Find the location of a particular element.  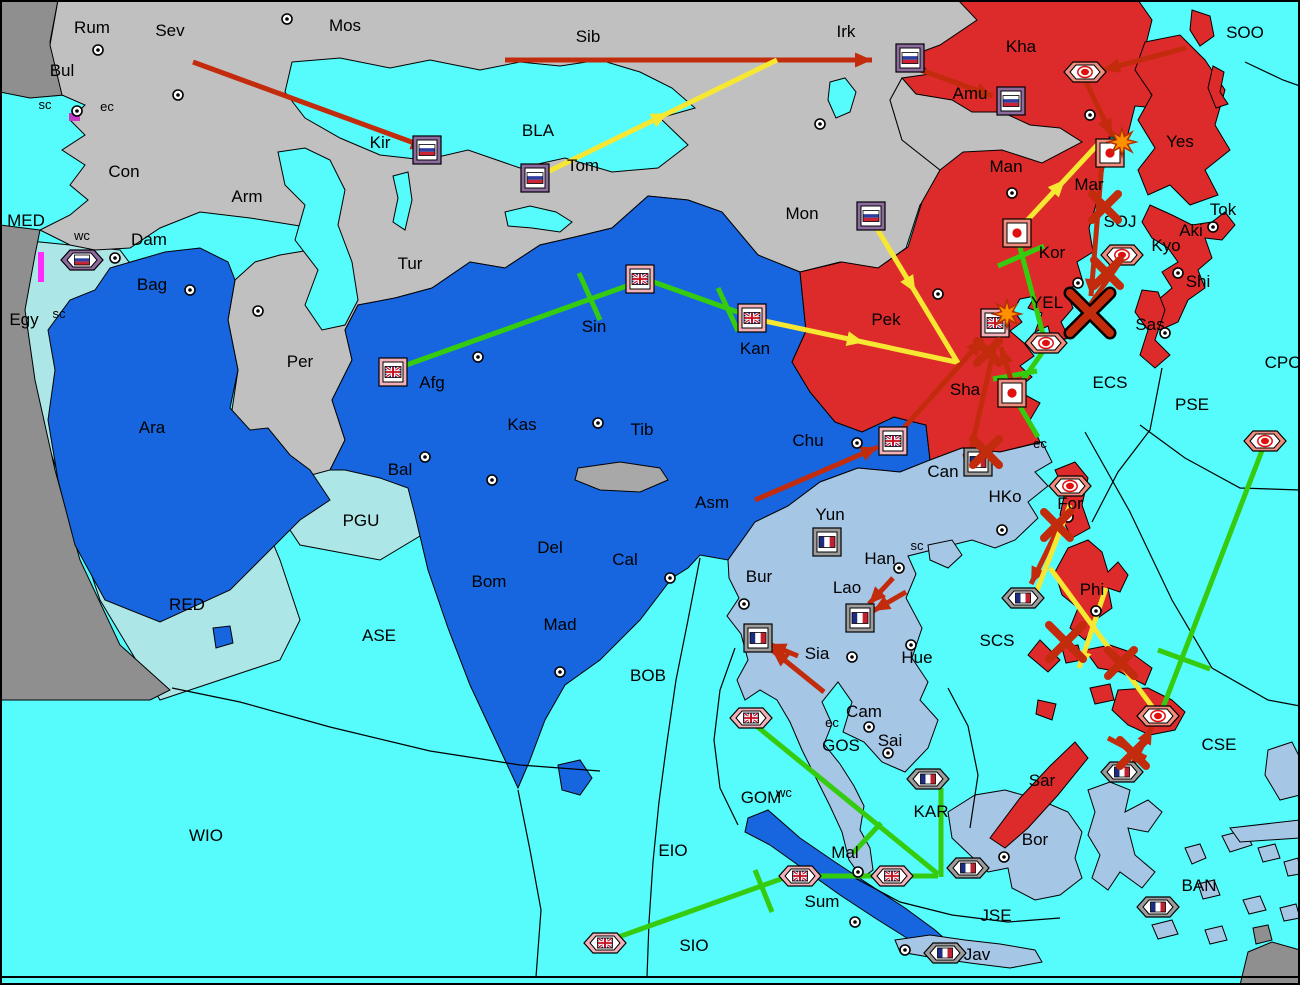

landmass-indochina is located at coordinates (889, 660).